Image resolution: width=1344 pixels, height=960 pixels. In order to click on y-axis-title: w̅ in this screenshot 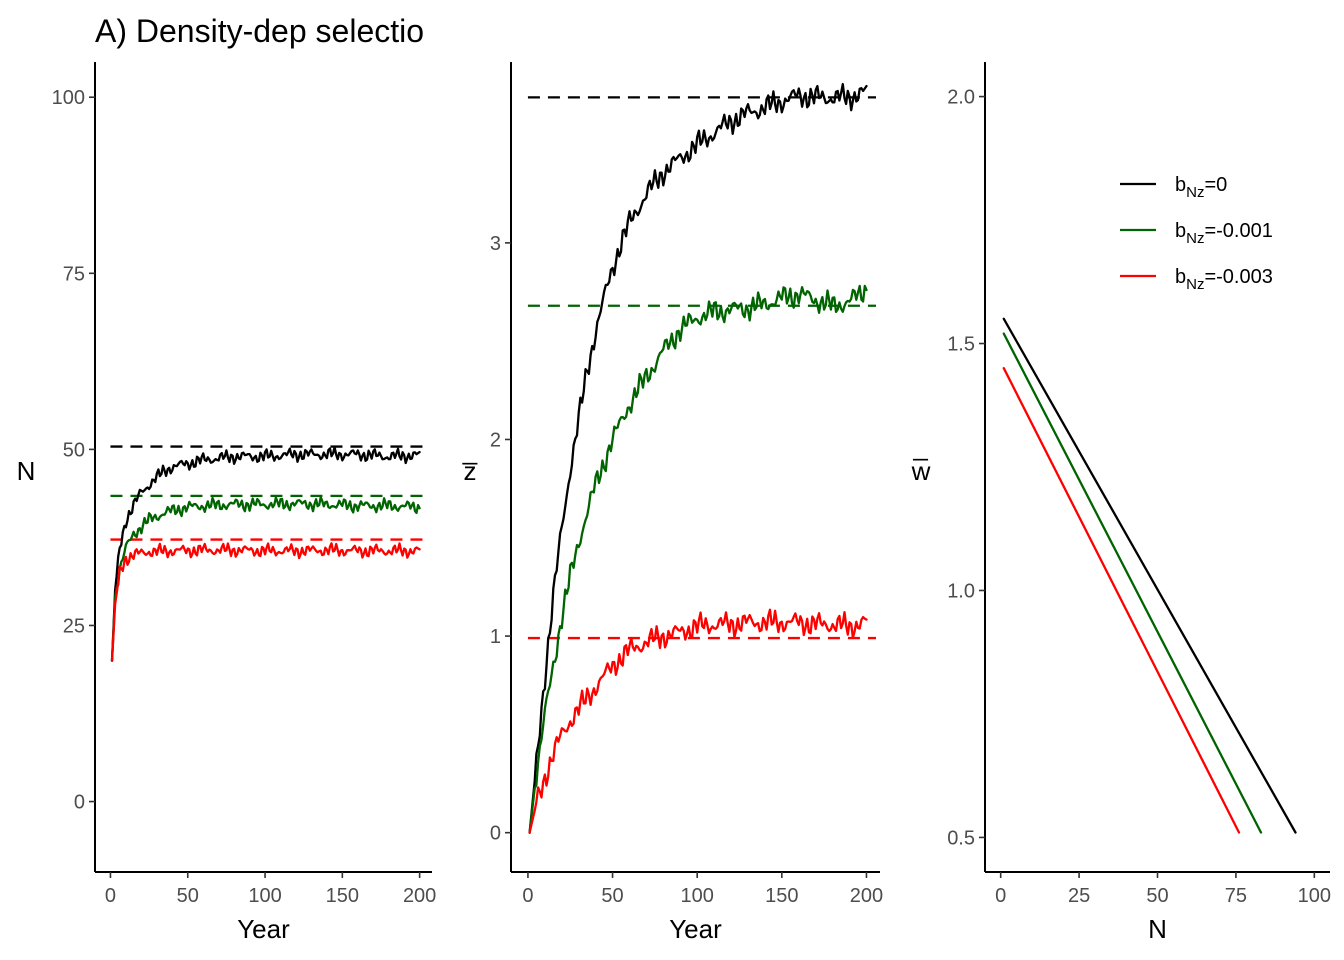, I will do `click(921, 471)`.